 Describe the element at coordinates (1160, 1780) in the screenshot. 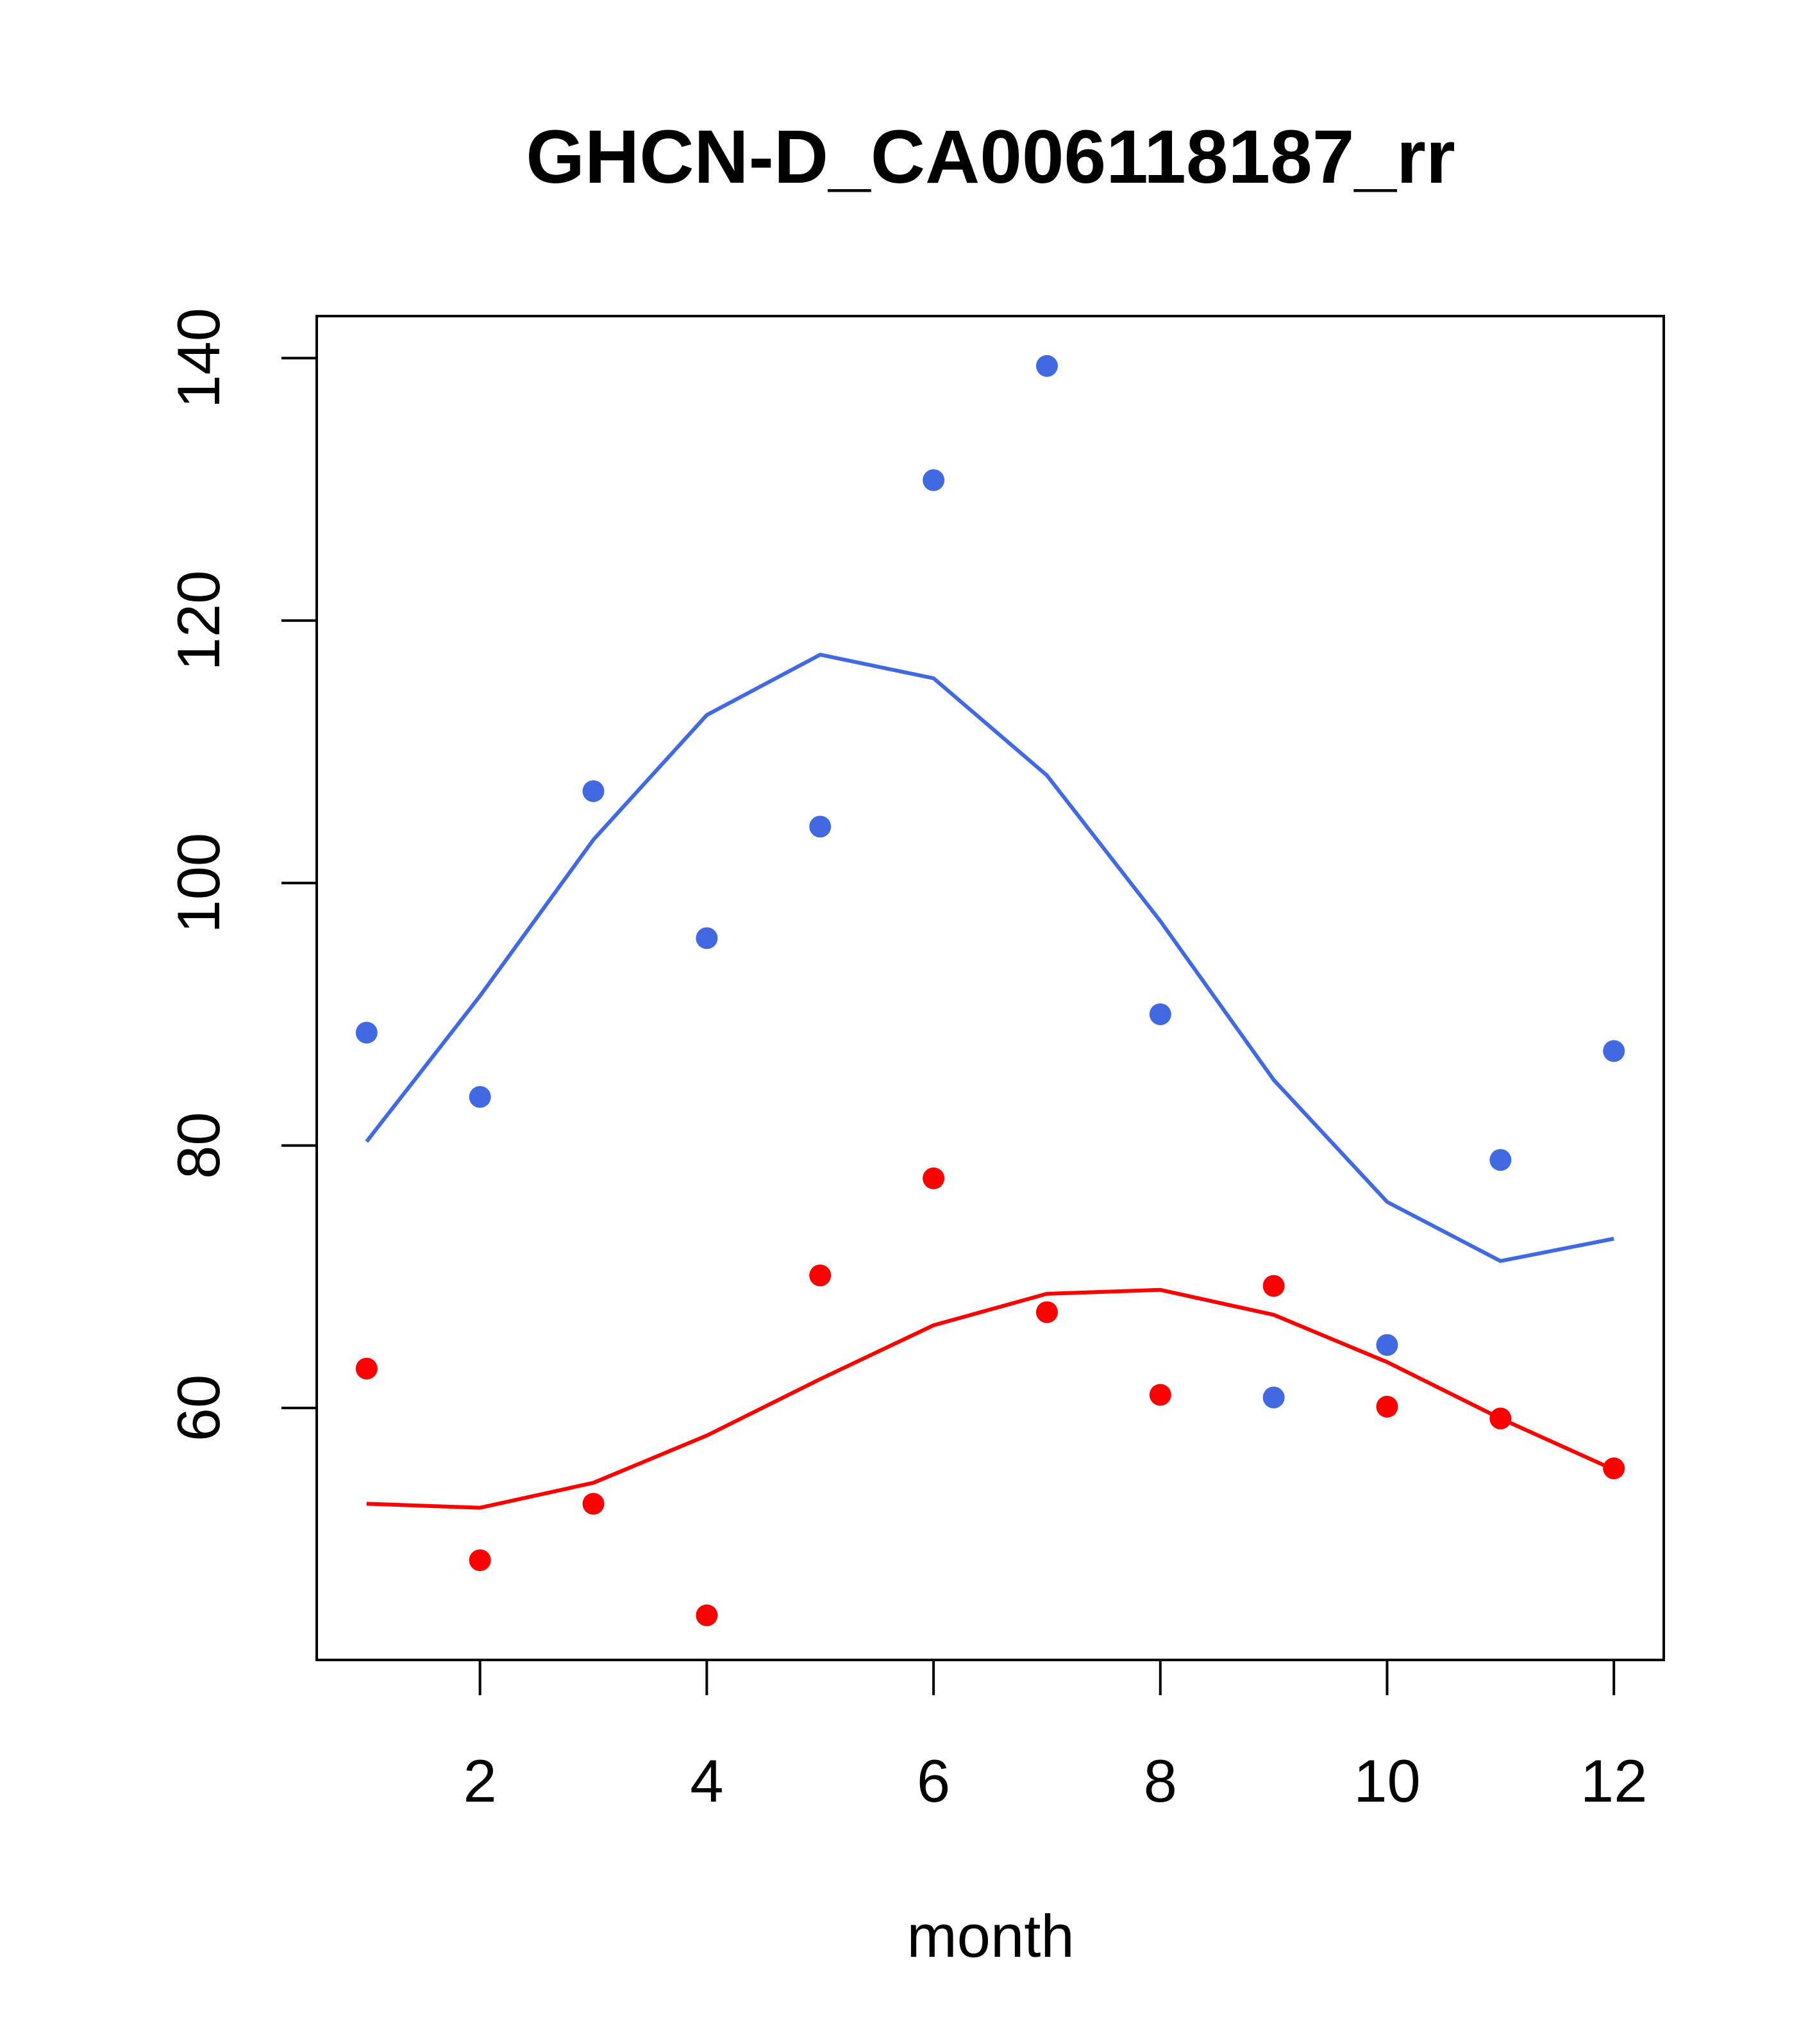

I see `x-tick-label: 8` at that location.